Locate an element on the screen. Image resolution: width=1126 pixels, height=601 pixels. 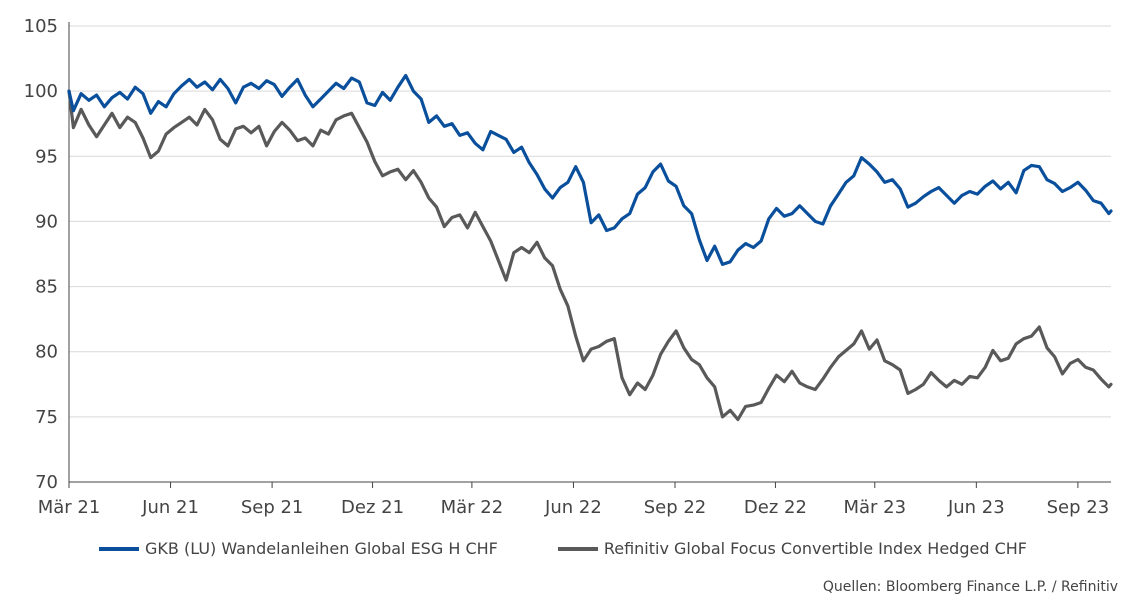
legend-item-gkb: GKB (LU) Wandelanleihen Global ESG H CHF is located at coordinates (298, 548).